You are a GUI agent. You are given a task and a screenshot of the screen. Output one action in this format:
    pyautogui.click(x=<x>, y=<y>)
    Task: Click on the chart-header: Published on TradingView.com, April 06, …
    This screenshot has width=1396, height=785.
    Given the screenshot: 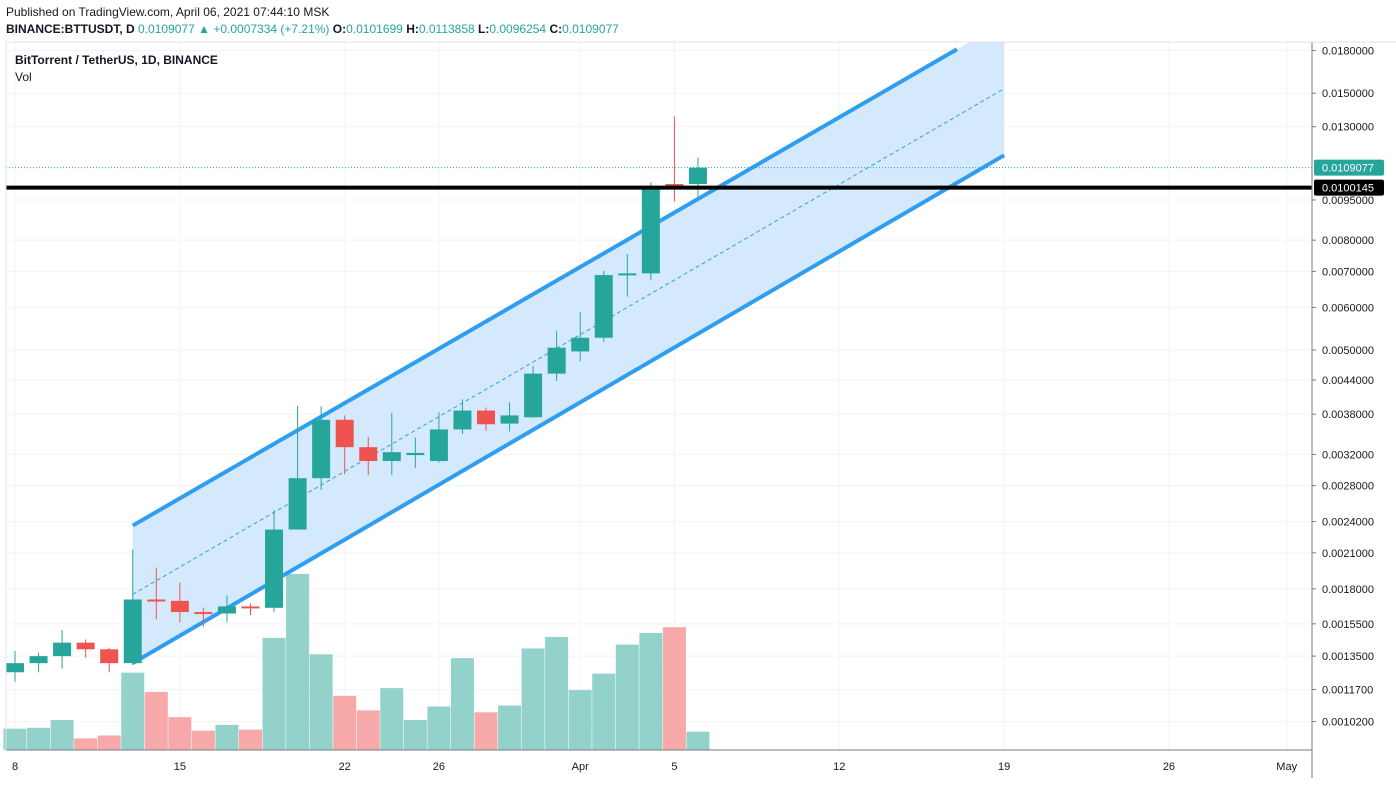 What is the action you would take?
    pyautogui.click(x=312, y=21)
    